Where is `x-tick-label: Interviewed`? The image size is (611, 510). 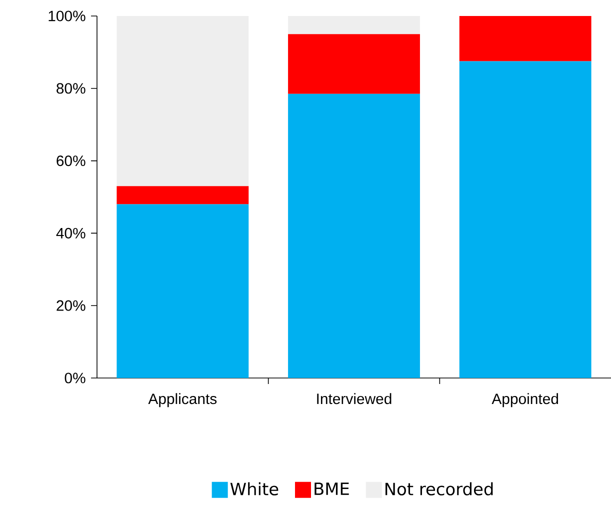 x-tick-label: Interviewed is located at coordinates (354, 398).